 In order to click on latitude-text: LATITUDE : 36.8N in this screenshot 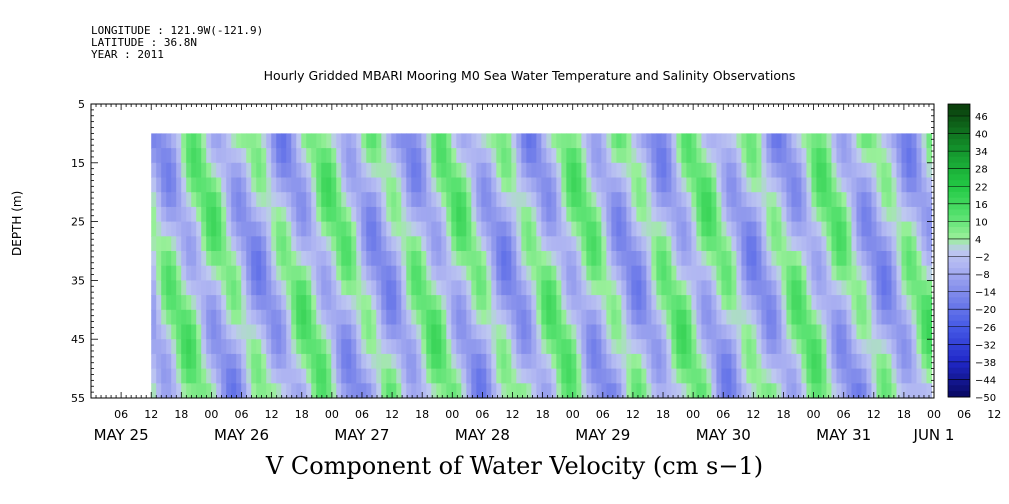, I will do `click(144, 42)`.